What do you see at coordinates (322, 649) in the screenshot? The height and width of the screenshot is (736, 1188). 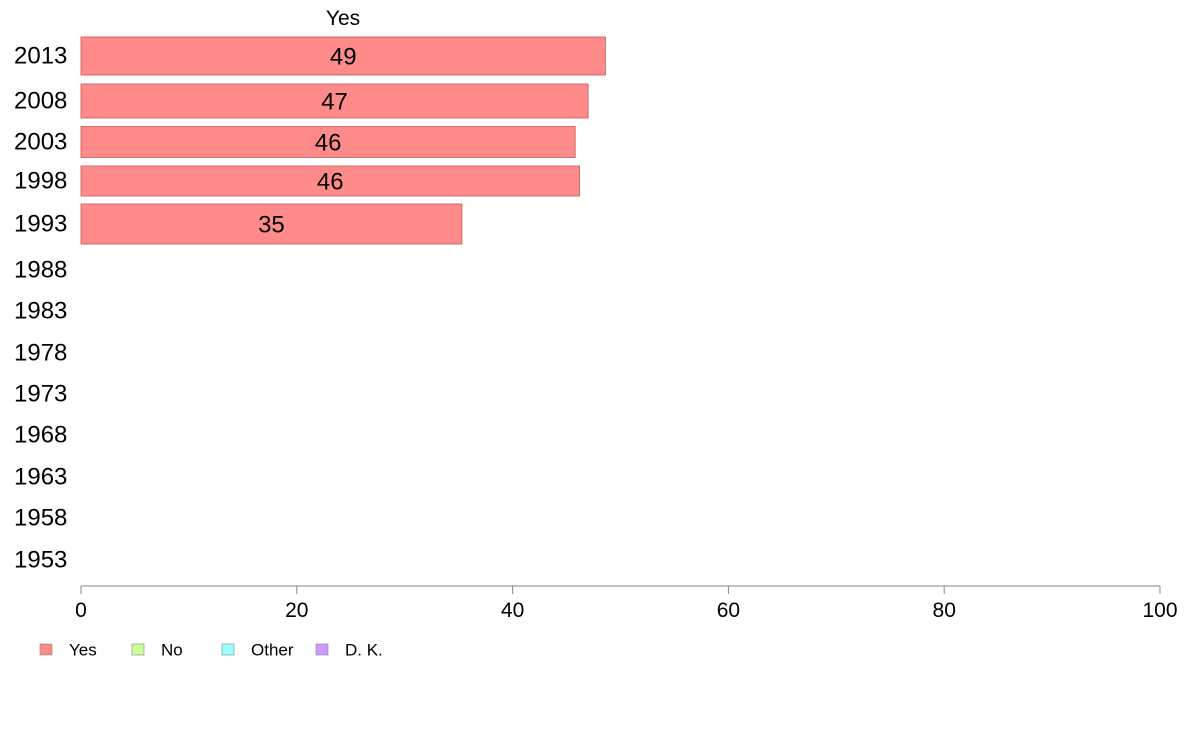 I see `legend-swatch-d-k-` at bounding box center [322, 649].